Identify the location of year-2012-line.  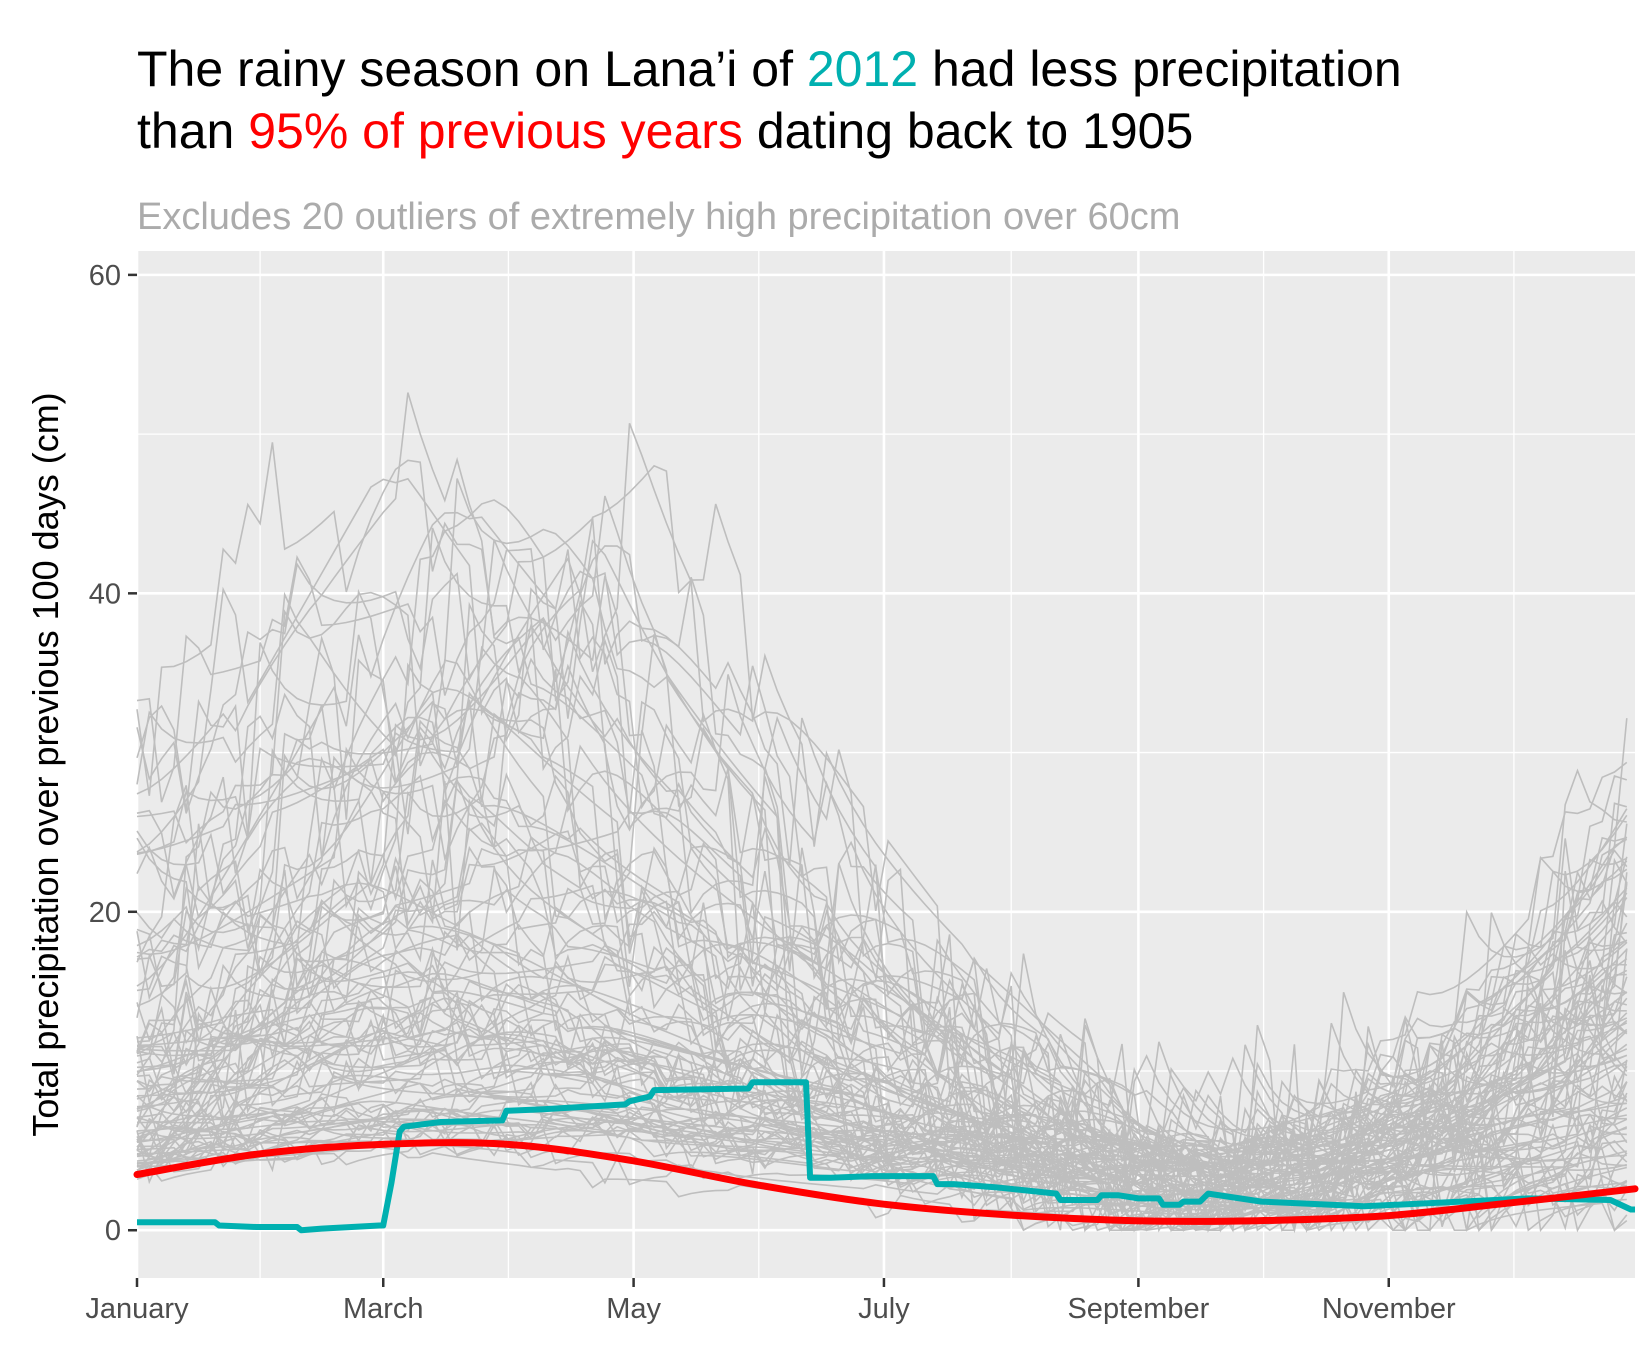
(886, 1156).